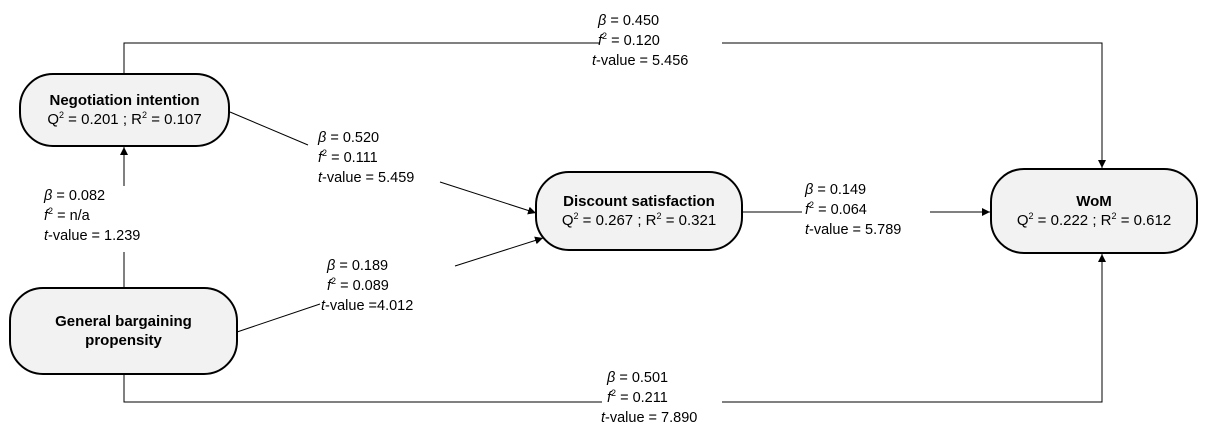 This screenshot has height=432, width=1205. What do you see at coordinates (361, 57) in the screenshot?
I see `path-neg-wom-a` at bounding box center [361, 57].